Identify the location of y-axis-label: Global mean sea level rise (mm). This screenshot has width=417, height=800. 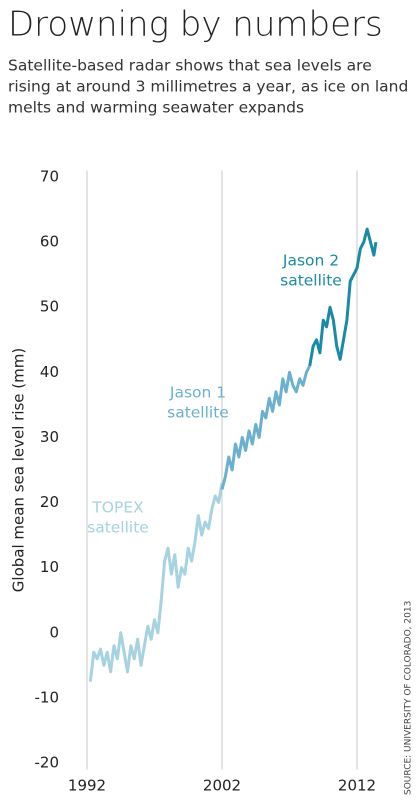
(19, 470).